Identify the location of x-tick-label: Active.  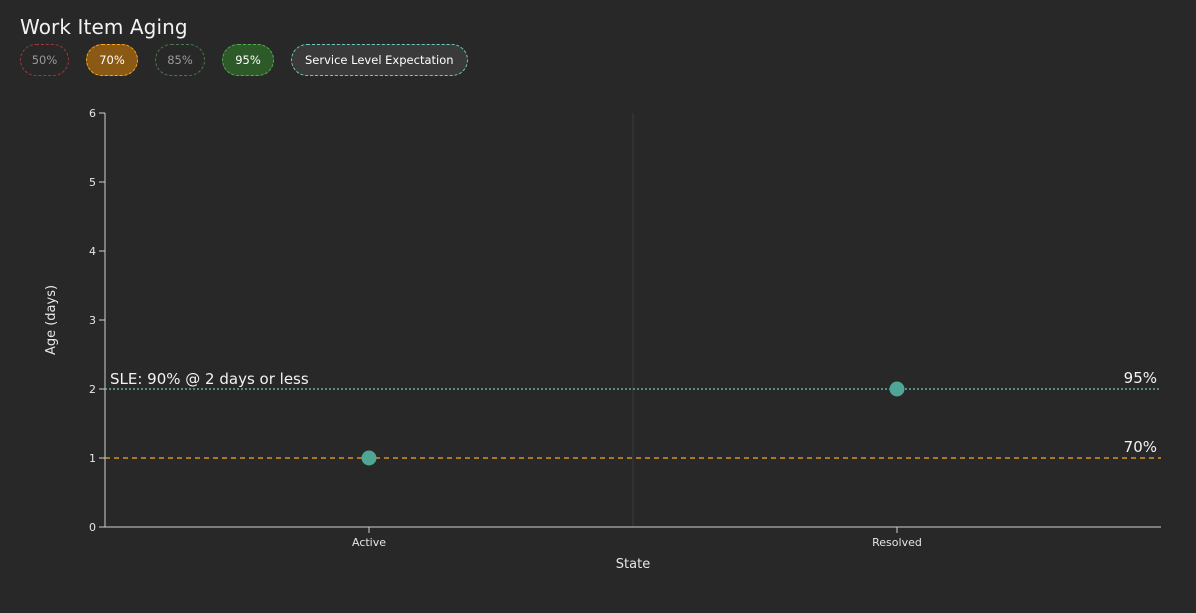
(369, 542).